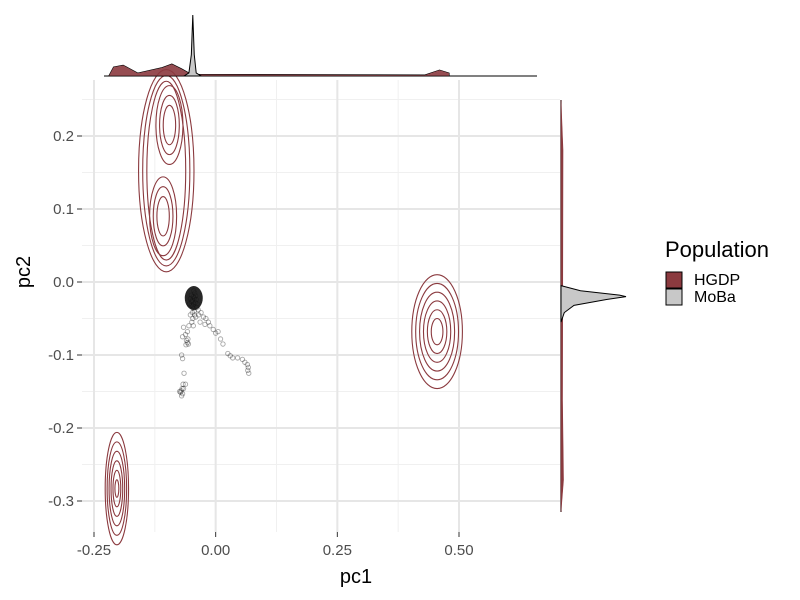 The height and width of the screenshot is (600, 800). What do you see at coordinates (63, 282) in the screenshot?
I see `y-tick-label: 0.0` at bounding box center [63, 282].